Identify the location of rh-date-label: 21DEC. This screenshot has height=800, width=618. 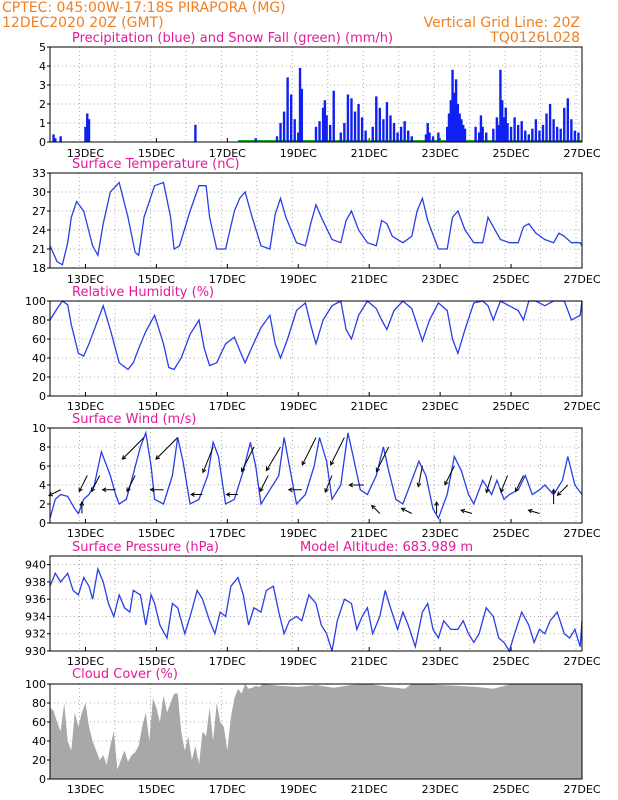
(369, 406).